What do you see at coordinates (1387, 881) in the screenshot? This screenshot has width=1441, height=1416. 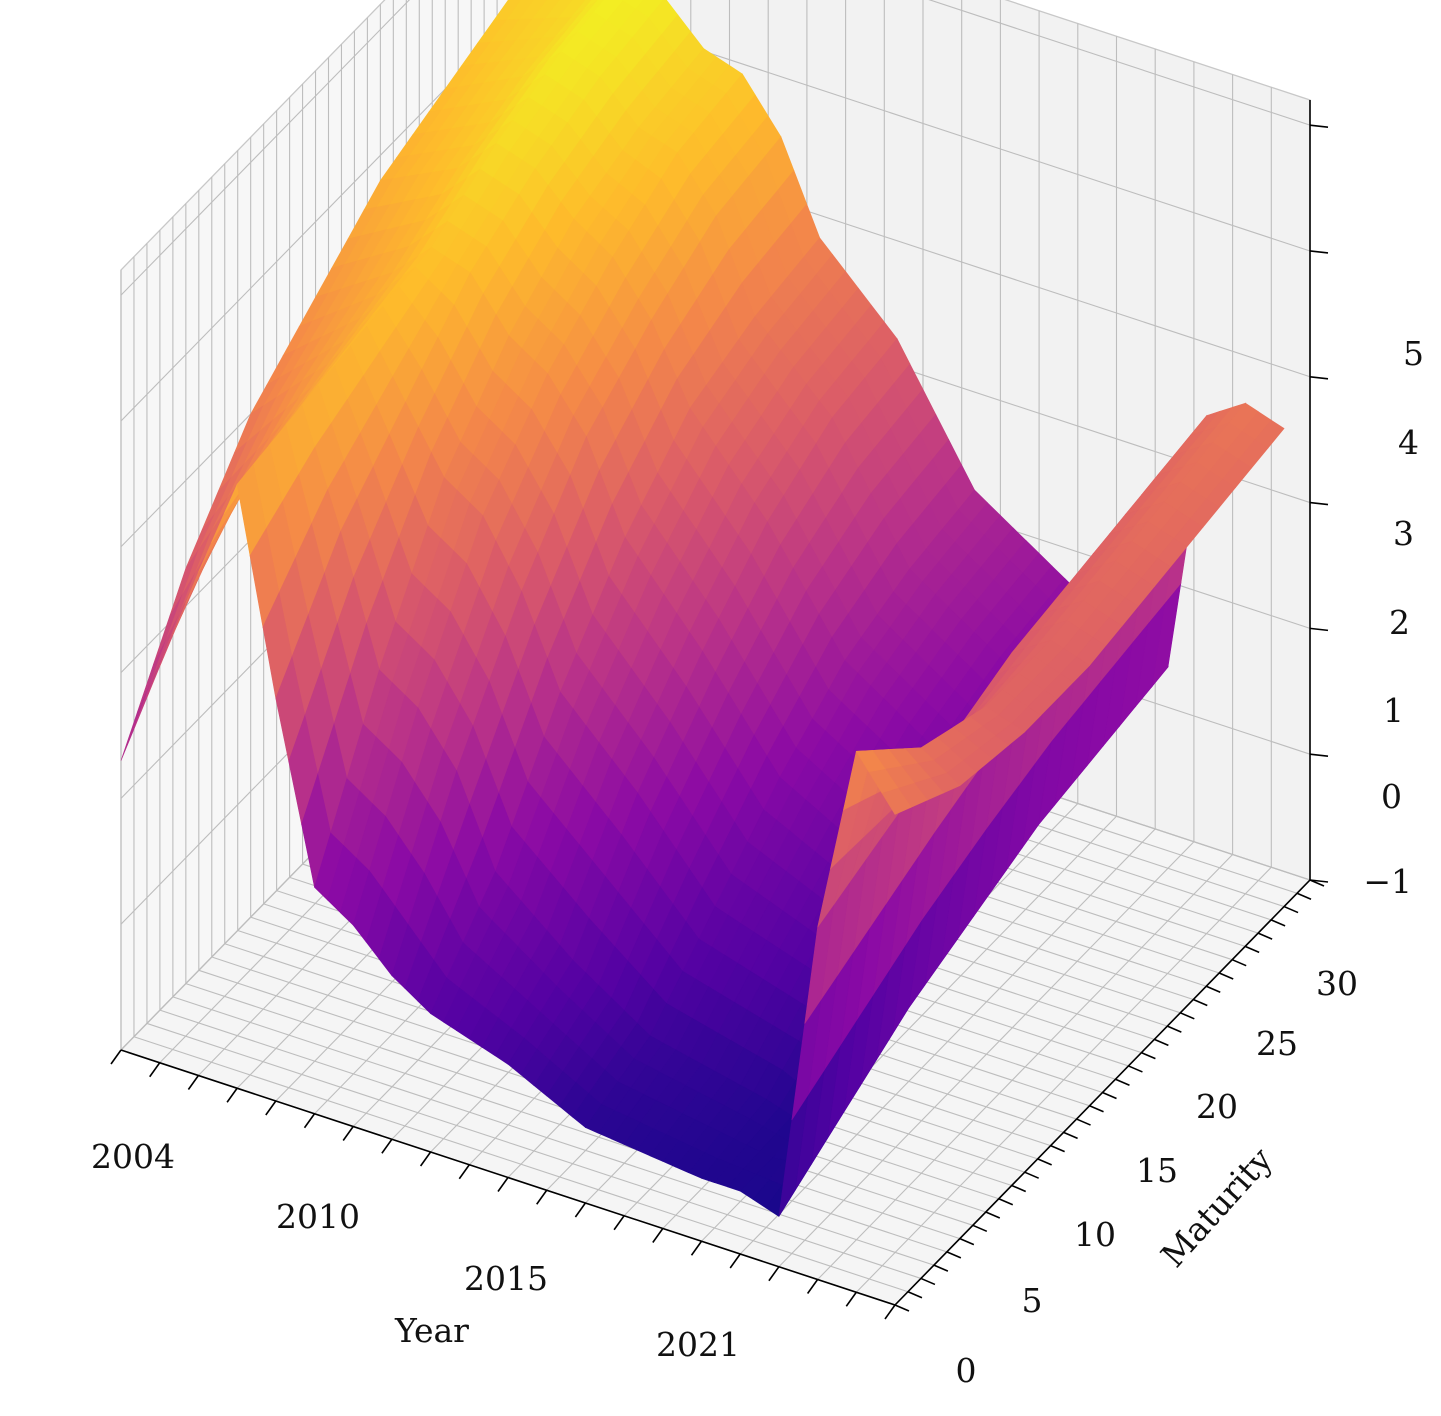 I see `z-tick-label: −1` at bounding box center [1387, 881].